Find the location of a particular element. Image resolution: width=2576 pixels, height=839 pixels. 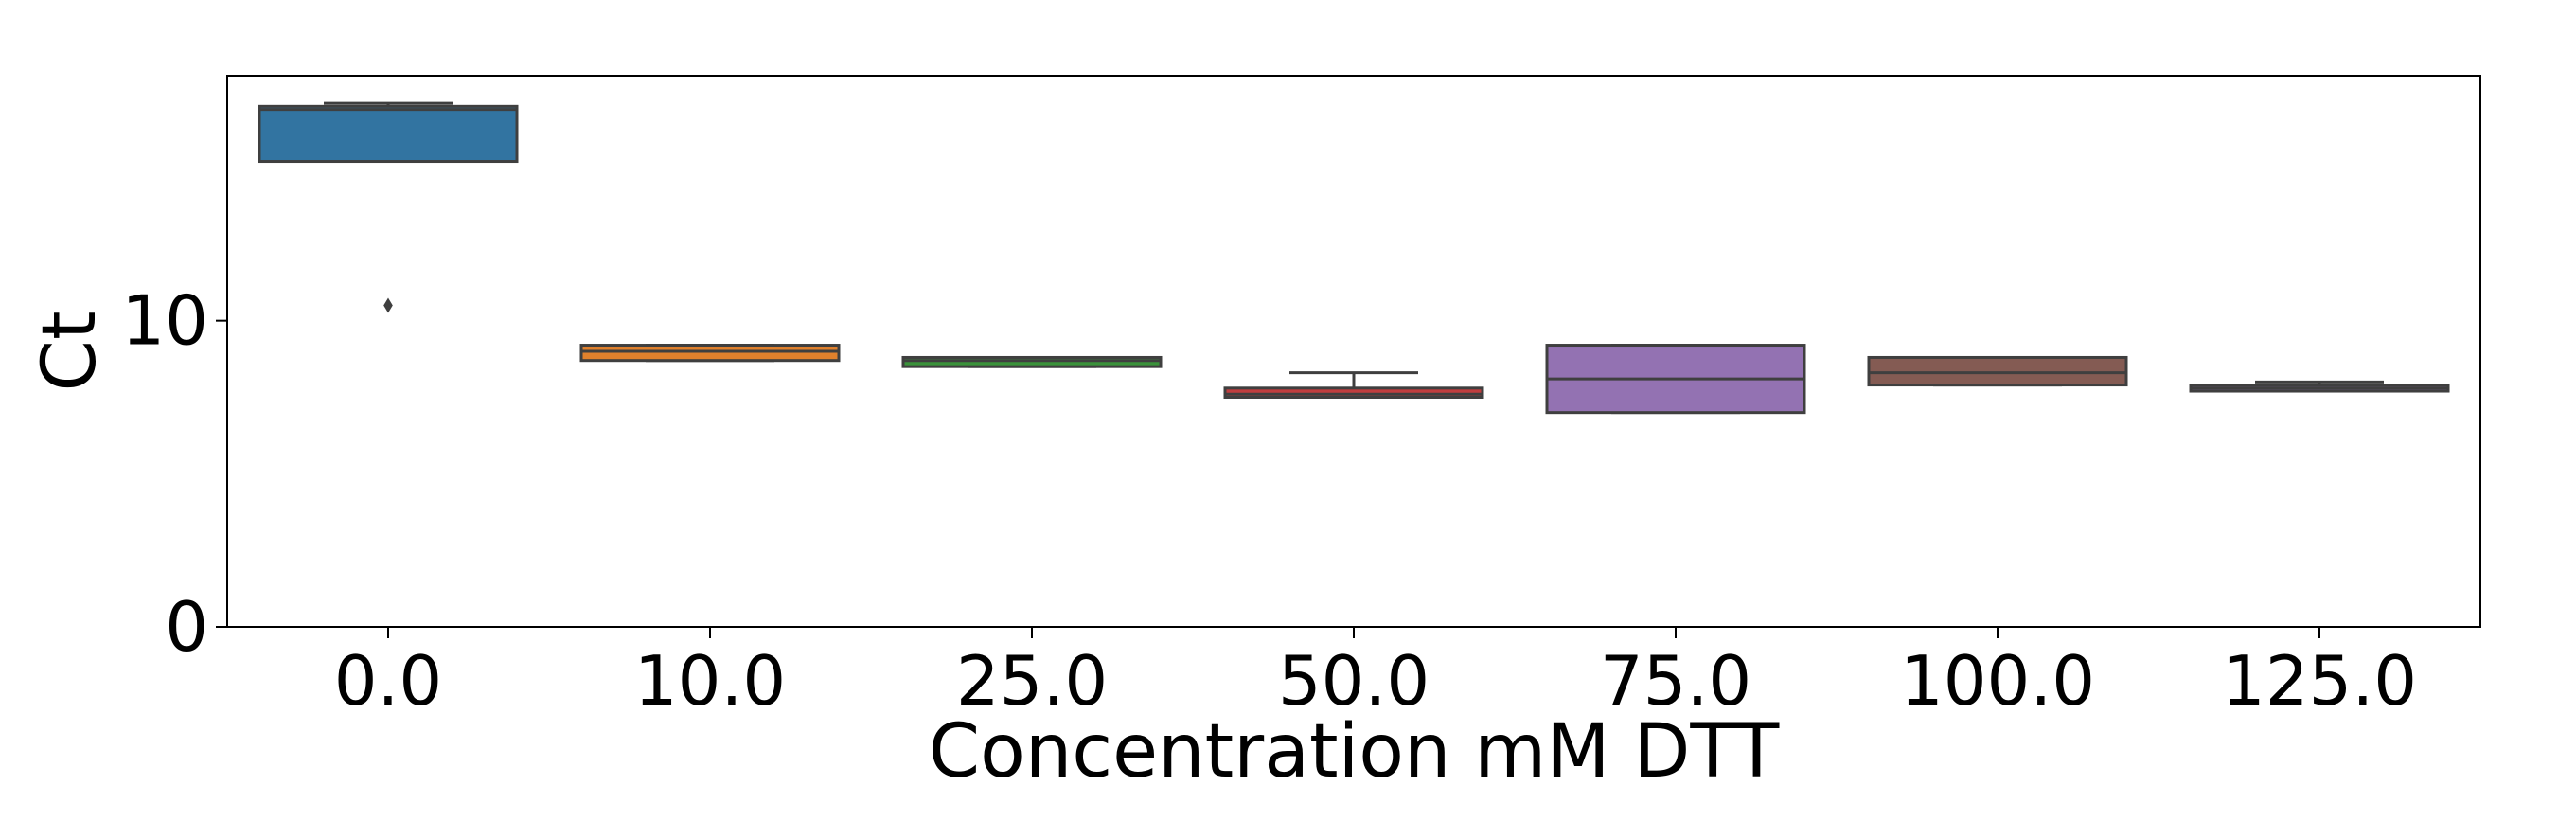

x-tick-label: 125.0 is located at coordinates (2319, 681).